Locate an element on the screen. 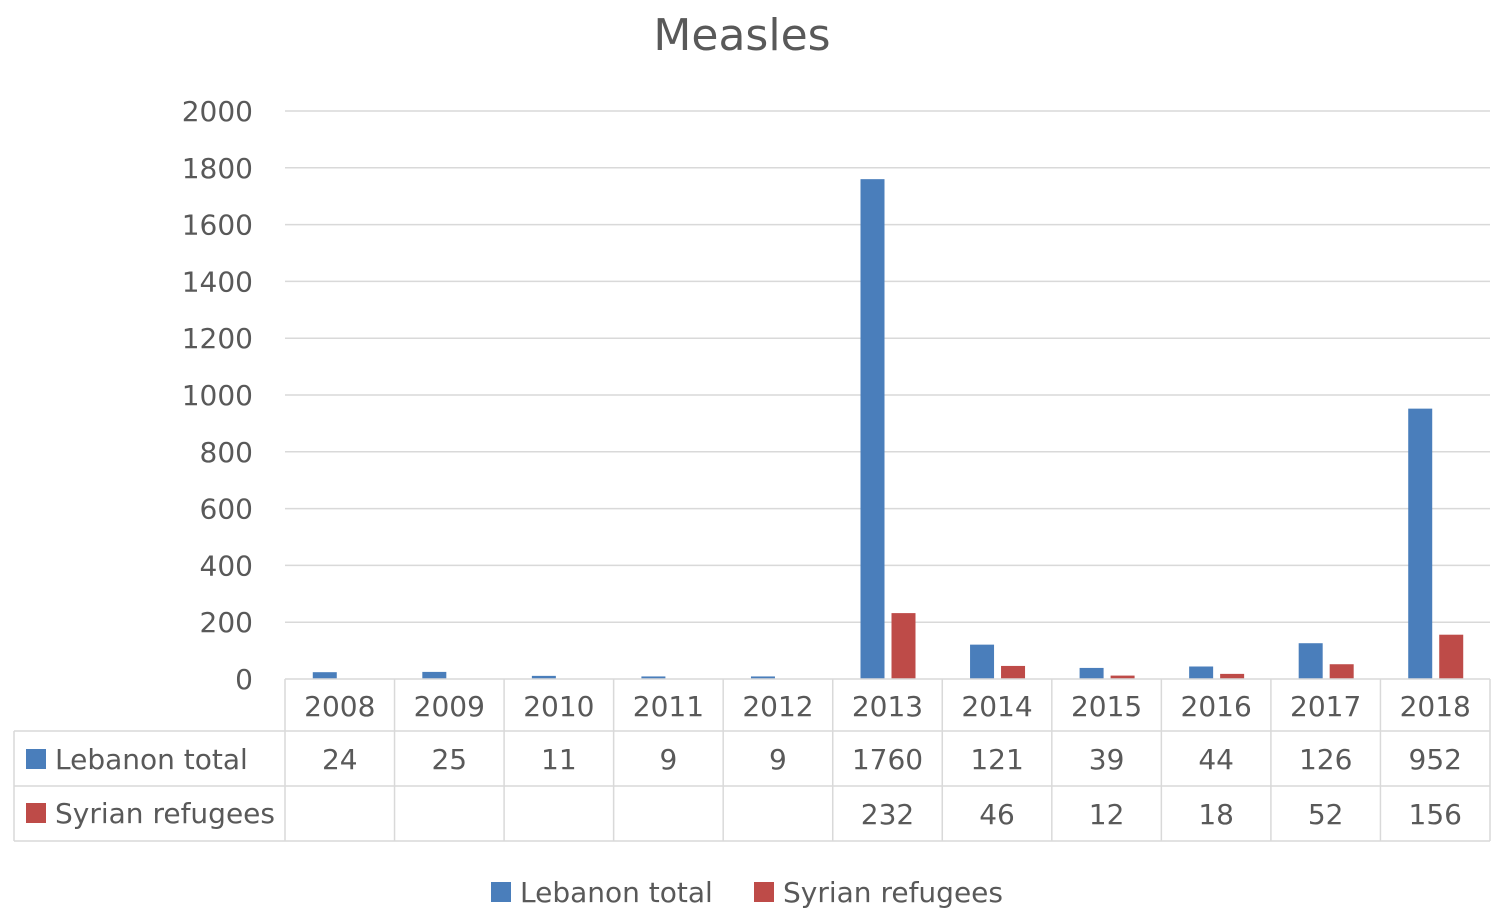 The width and height of the screenshot is (1500, 918). legend-label: Syrian refugees is located at coordinates (893, 892).